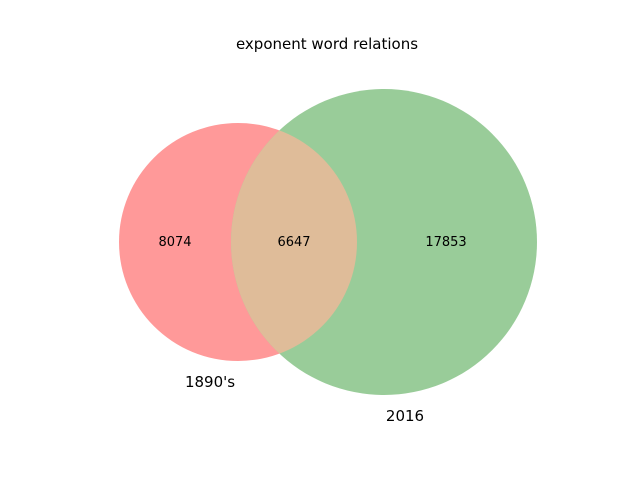  I want to click on count-2016-only: 17853, so click(445, 242).